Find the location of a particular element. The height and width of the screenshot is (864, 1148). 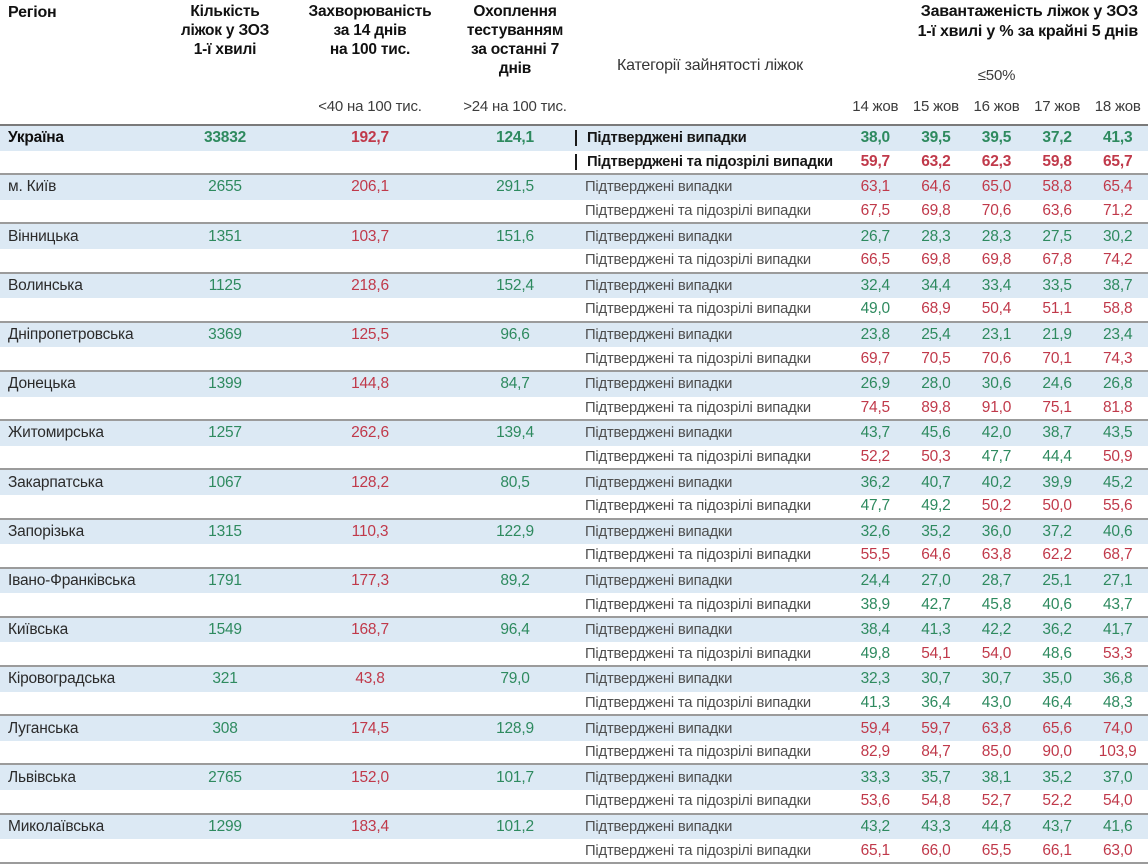

occupancy-value: 42,7 is located at coordinates (936, 604).